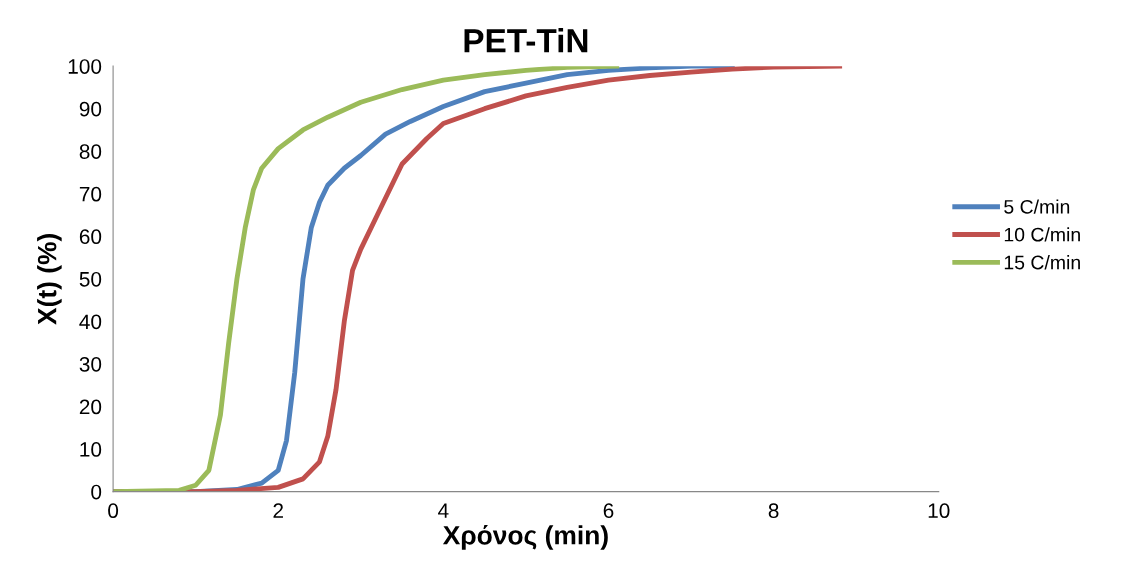 The height and width of the screenshot is (575, 1131). I want to click on y-tick-label: 80, so click(90, 151).